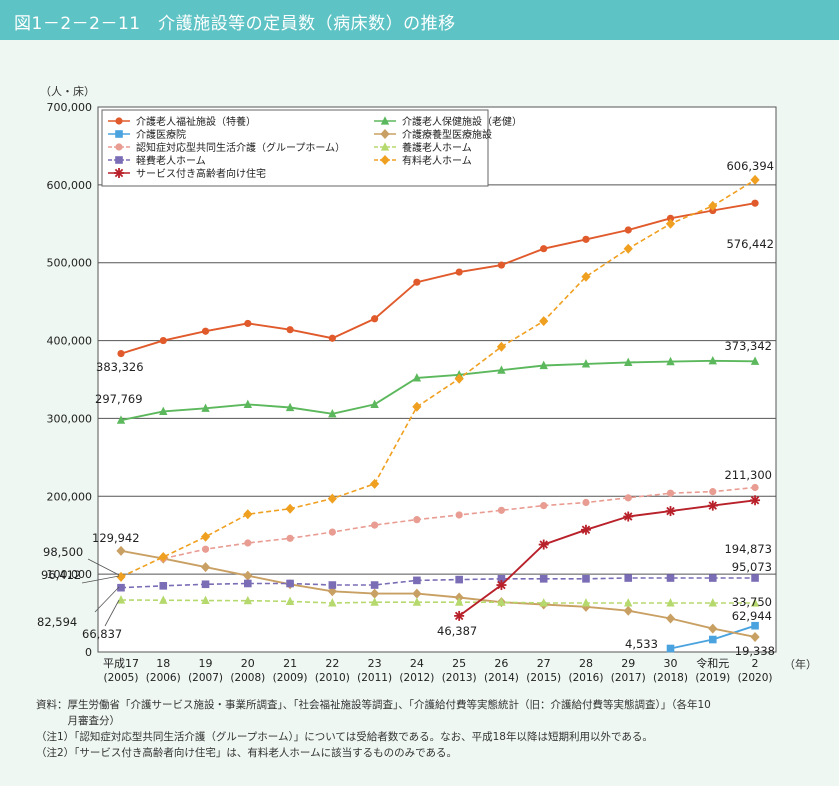  What do you see at coordinates (206, 663) in the screenshot?
I see `x-tick-label: 19` at bounding box center [206, 663].